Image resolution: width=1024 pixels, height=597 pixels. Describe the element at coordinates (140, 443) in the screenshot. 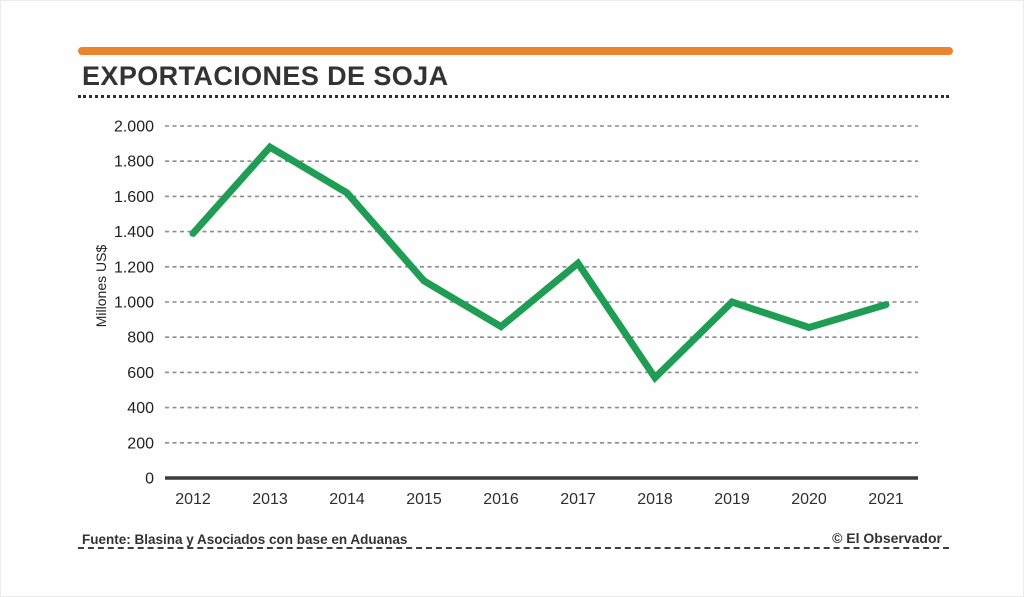

I see `y-tick-label: 200` at that location.